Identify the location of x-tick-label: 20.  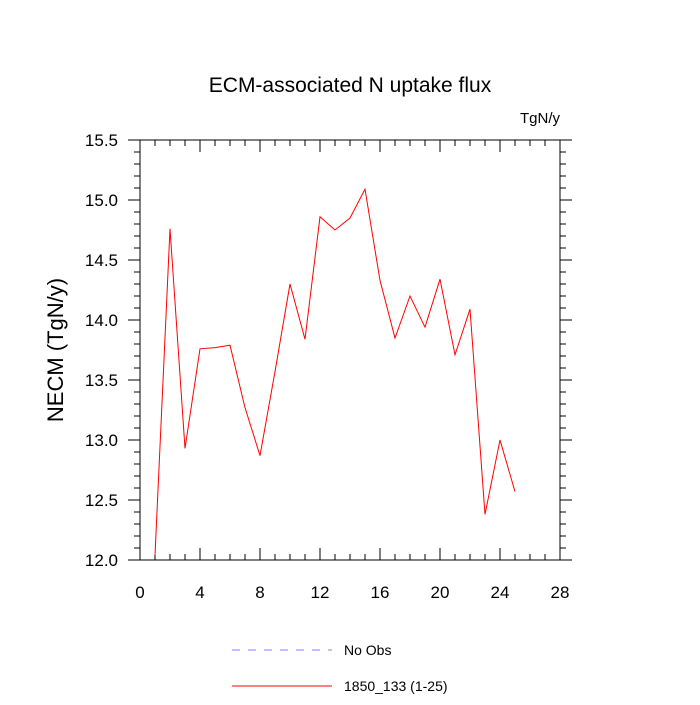
(440, 592).